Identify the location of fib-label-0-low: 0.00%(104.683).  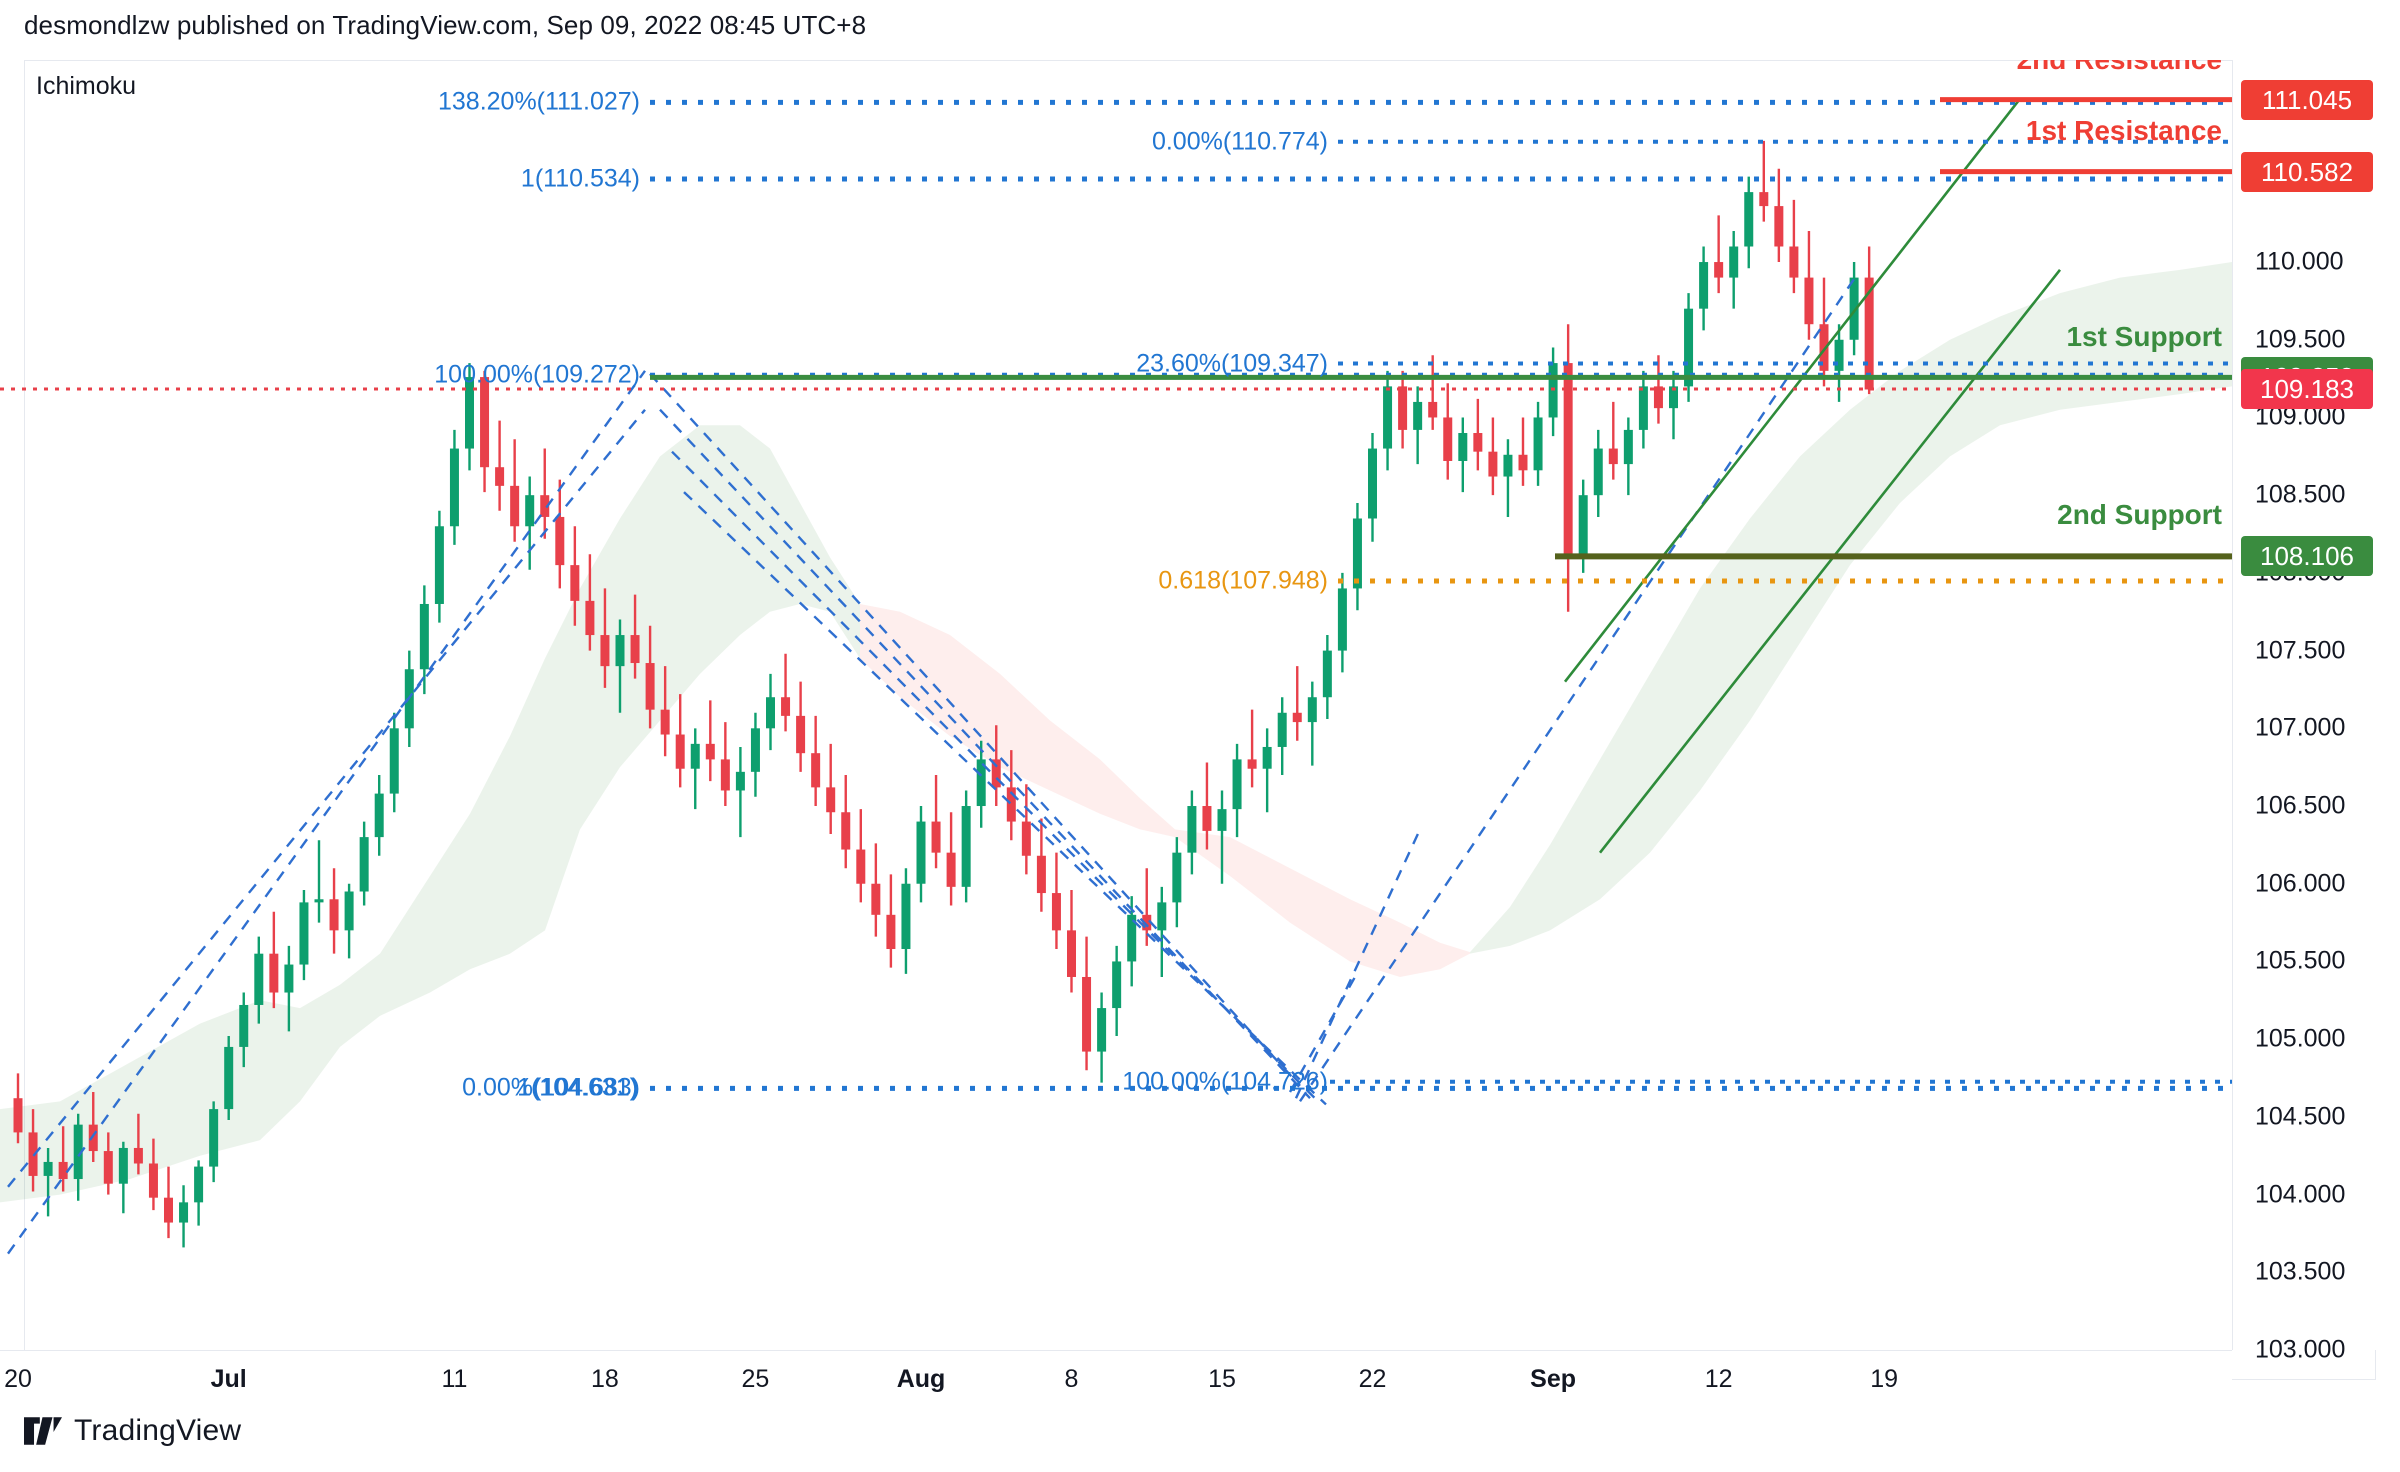
(551, 1087).